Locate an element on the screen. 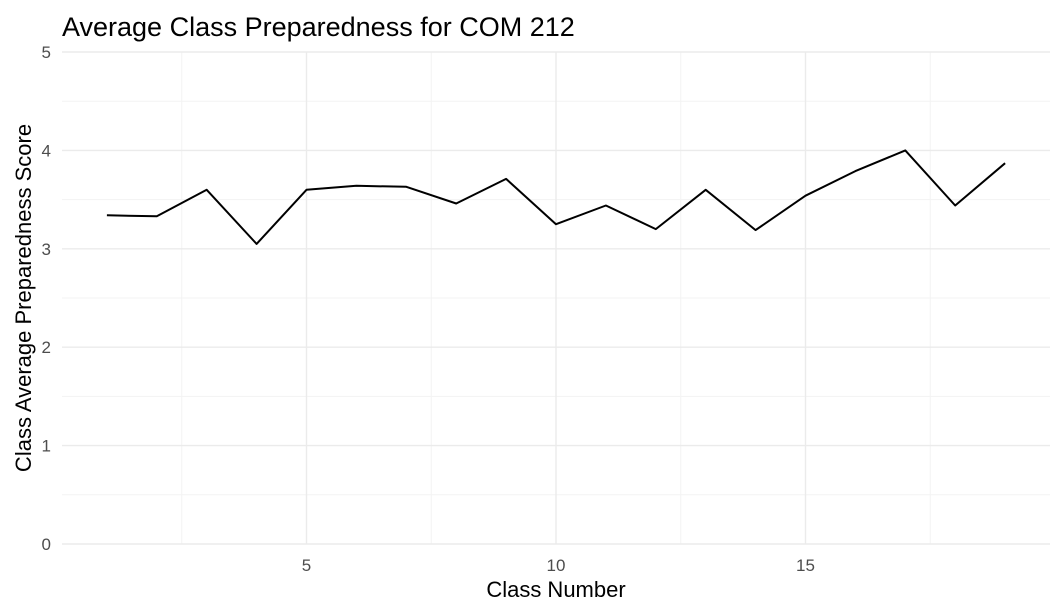 This screenshot has width=1062, height=615. series-layer is located at coordinates (556, 197).